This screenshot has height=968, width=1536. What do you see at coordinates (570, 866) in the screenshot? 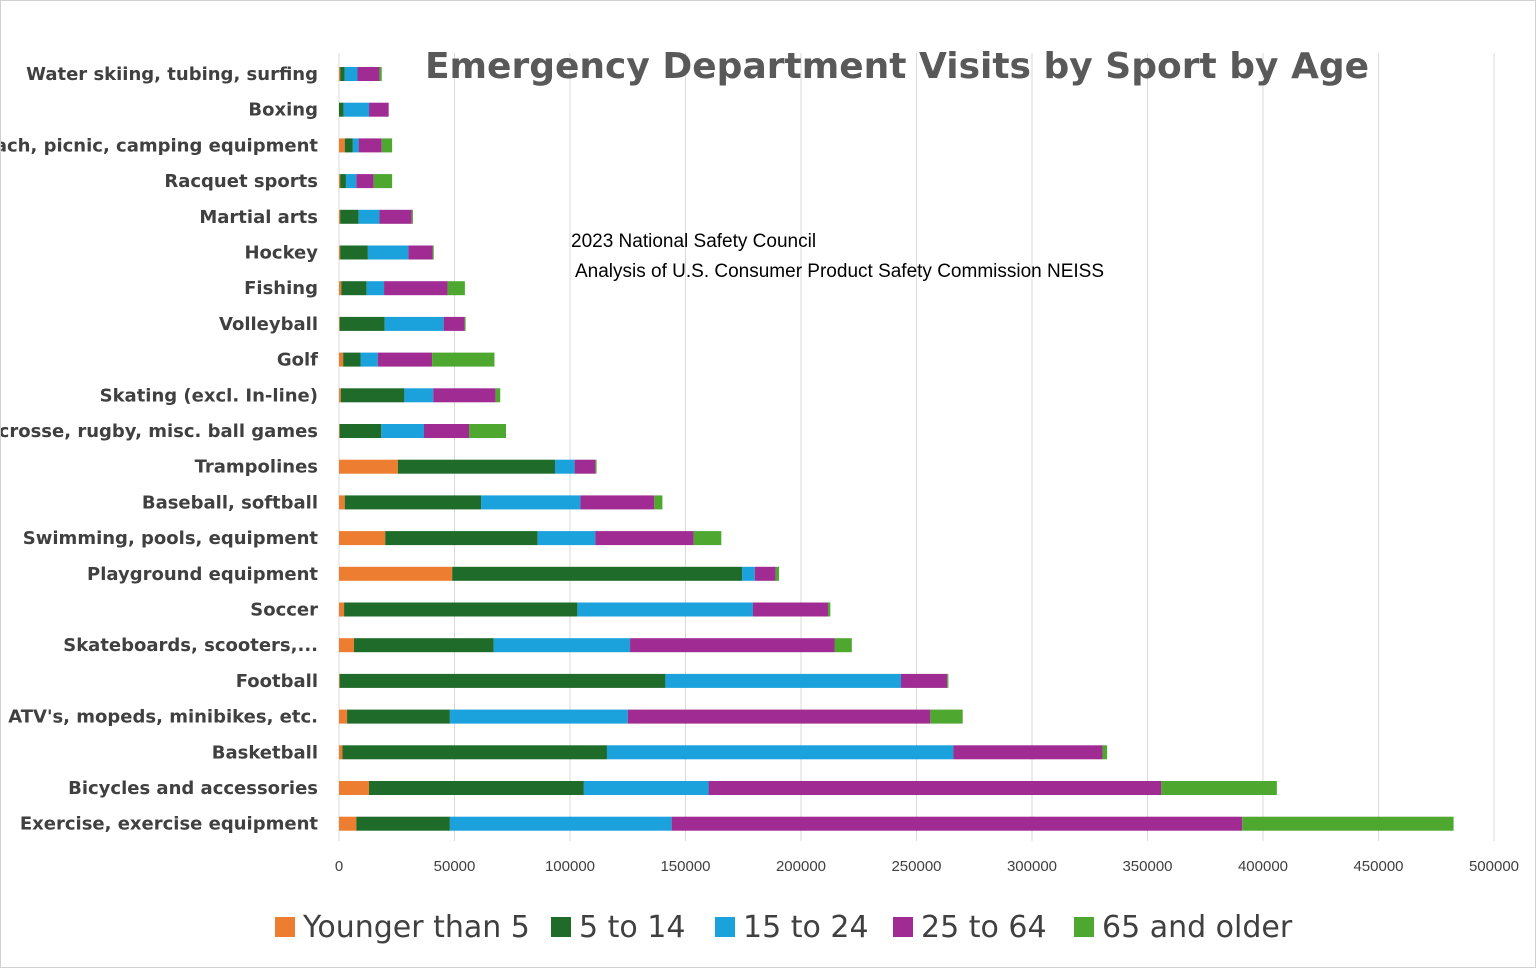
I see `x-tick-label: 100000` at bounding box center [570, 866].